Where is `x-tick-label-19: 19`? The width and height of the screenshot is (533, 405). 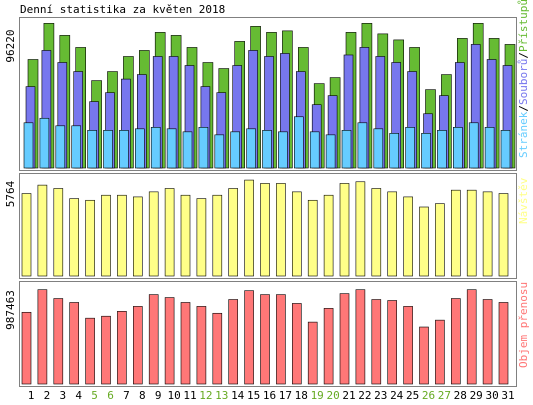
x-tick-label-19: 19 is located at coordinates (317, 395).